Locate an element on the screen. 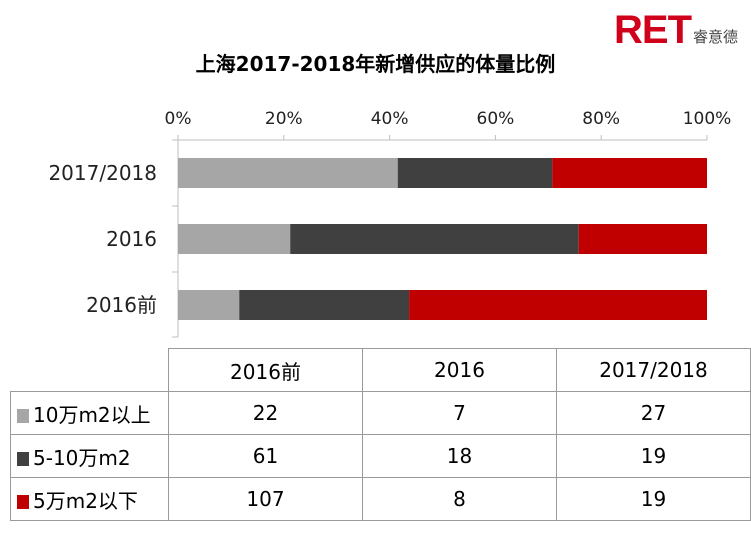 The width and height of the screenshot is (751, 540). table-cell: 27 is located at coordinates (653, 413).